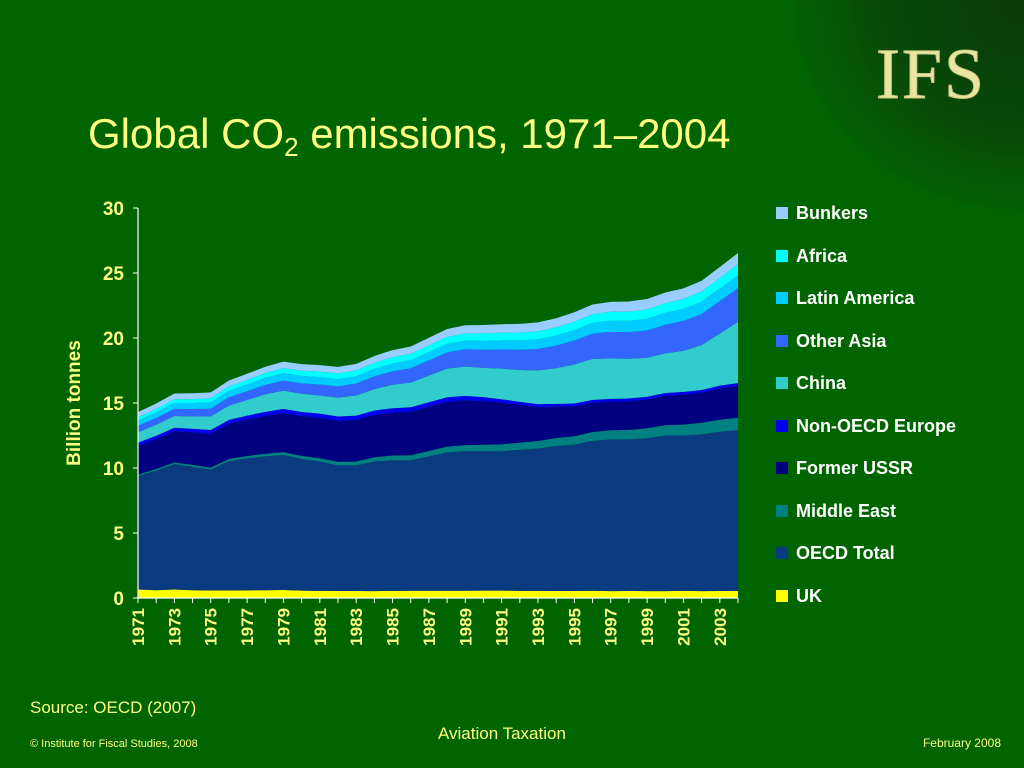 This screenshot has height=768, width=1024. What do you see at coordinates (118, 599) in the screenshot?
I see `y-tick-label: 0` at bounding box center [118, 599].